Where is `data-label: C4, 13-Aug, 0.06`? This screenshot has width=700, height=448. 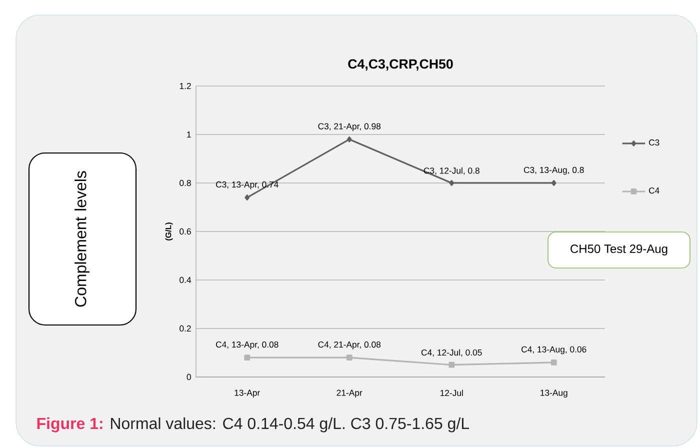
data-label: C4, 13-Aug, 0.06 is located at coordinates (554, 350).